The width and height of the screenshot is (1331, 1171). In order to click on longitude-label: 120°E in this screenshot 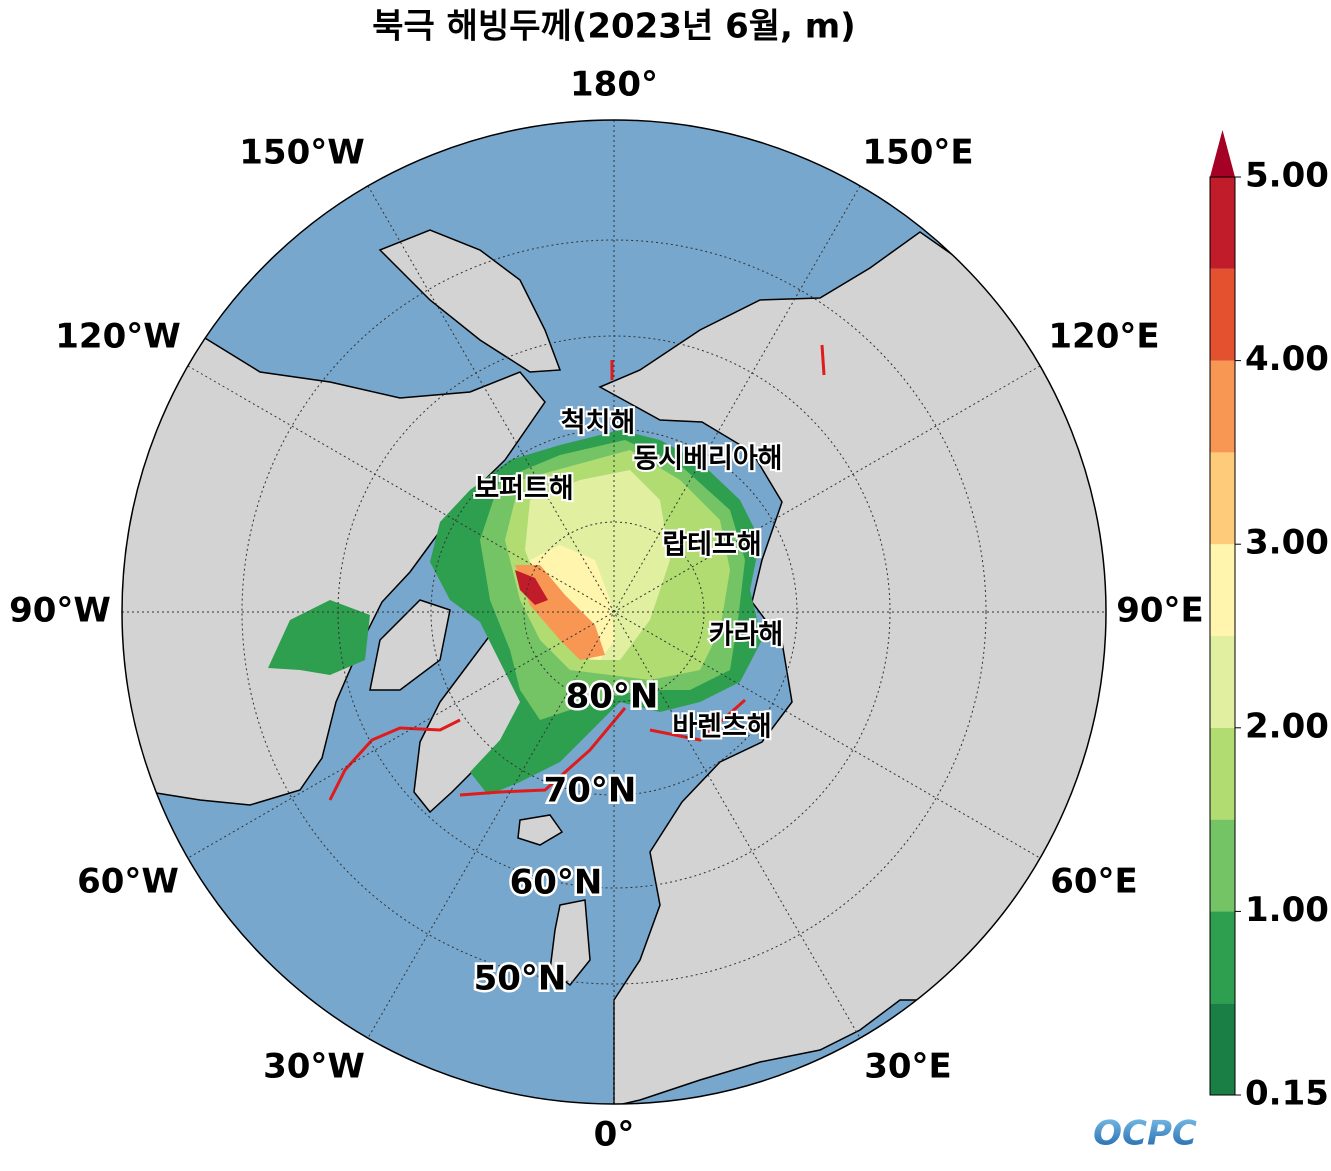, I will do `click(1103, 337)`.